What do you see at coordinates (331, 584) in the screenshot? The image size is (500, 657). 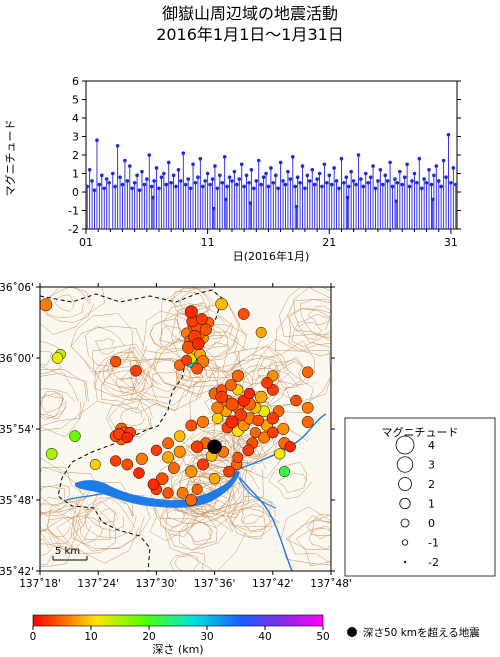 I see `map-x-tick-label: 137˚48'` at bounding box center [331, 584].